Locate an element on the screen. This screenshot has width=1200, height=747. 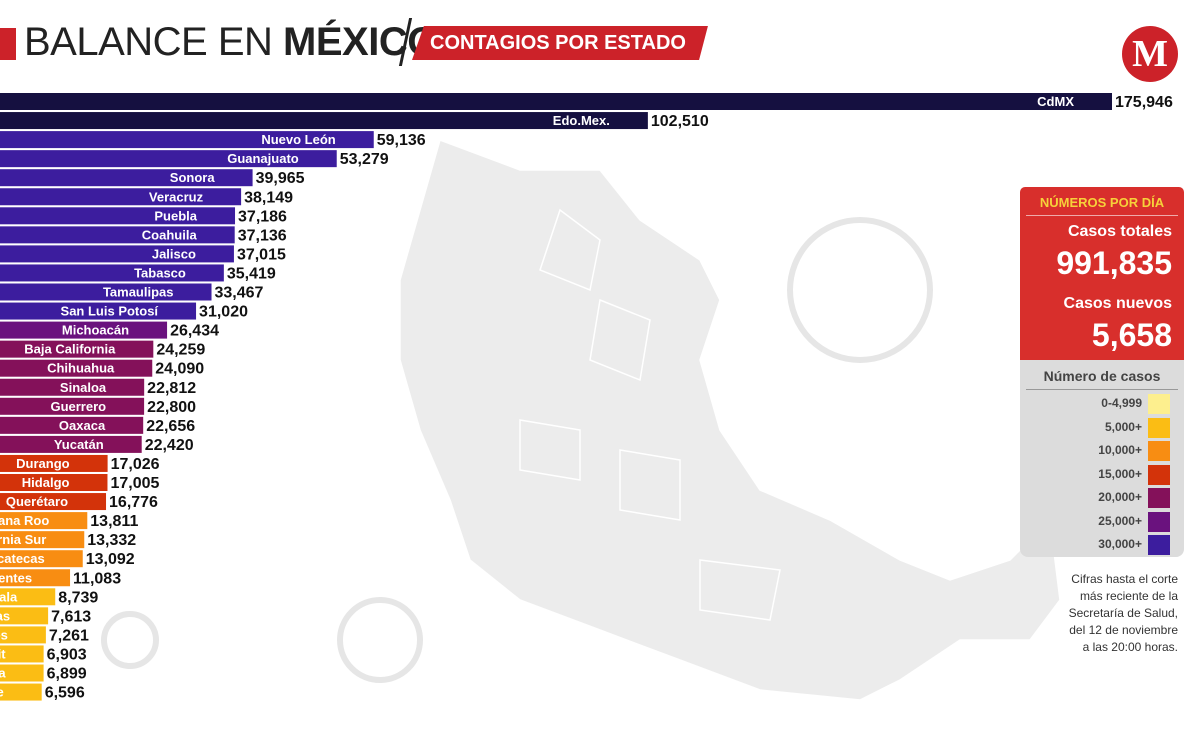
category-label-31: Campeche is located at coordinates (2, 692).